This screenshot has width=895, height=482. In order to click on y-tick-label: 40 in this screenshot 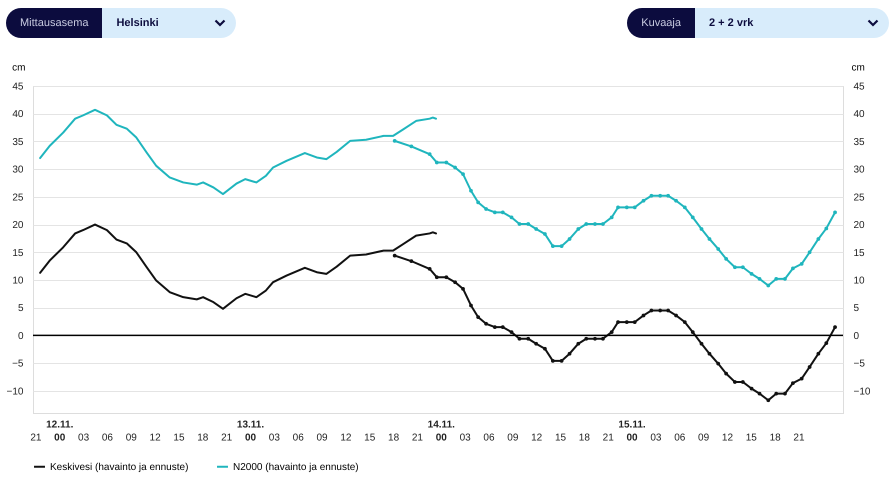, I will do `click(18, 114)`.